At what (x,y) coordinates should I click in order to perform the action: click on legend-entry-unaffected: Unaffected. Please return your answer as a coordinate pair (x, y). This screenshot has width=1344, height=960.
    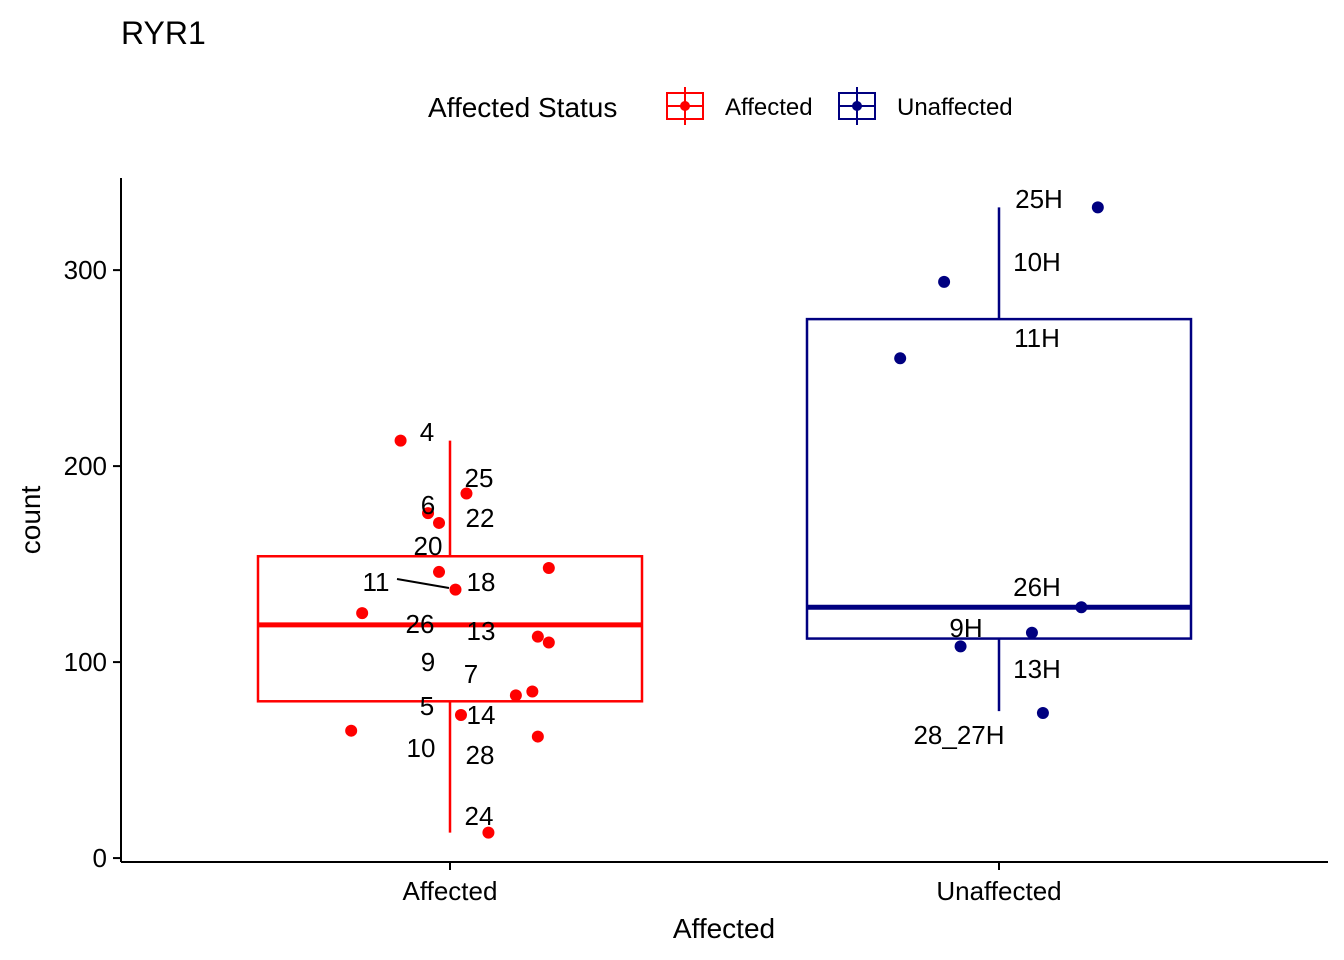
    Looking at the image, I should click on (925, 106).